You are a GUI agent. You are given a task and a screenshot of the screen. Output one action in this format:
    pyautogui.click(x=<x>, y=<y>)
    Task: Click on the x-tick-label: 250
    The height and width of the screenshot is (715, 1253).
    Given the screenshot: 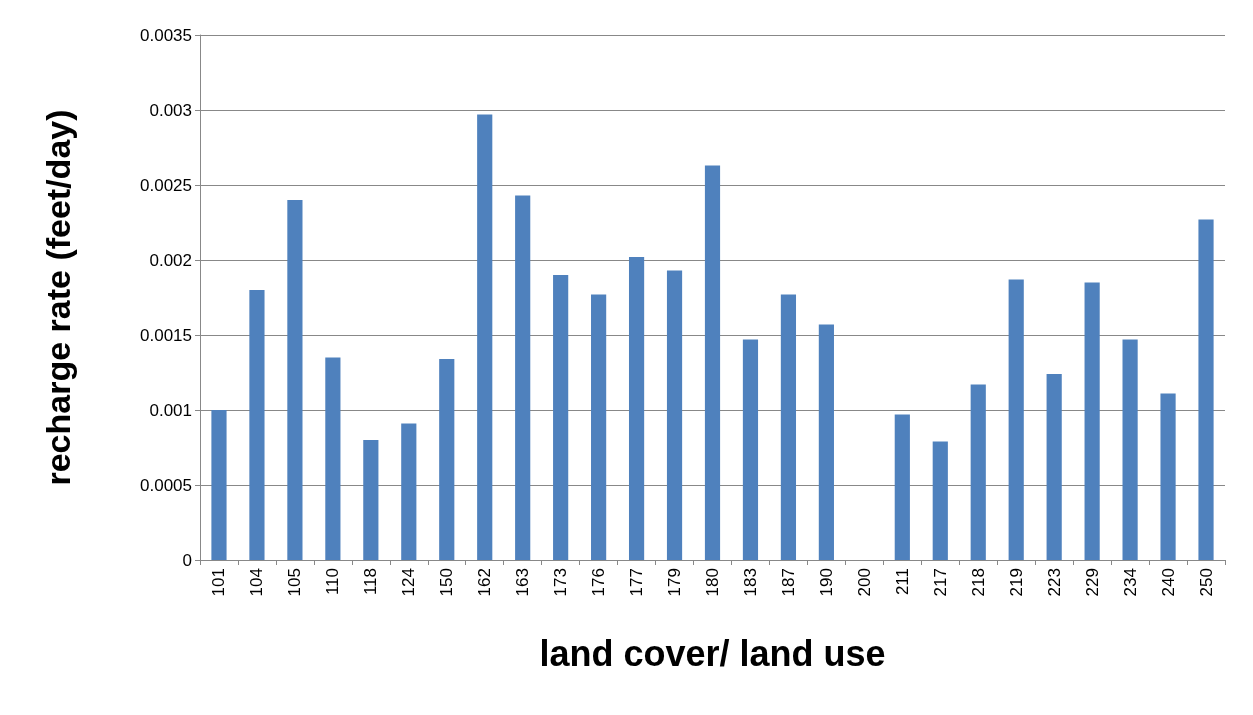 What is the action you would take?
    pyautogui.click(x=1206, y=582)
    